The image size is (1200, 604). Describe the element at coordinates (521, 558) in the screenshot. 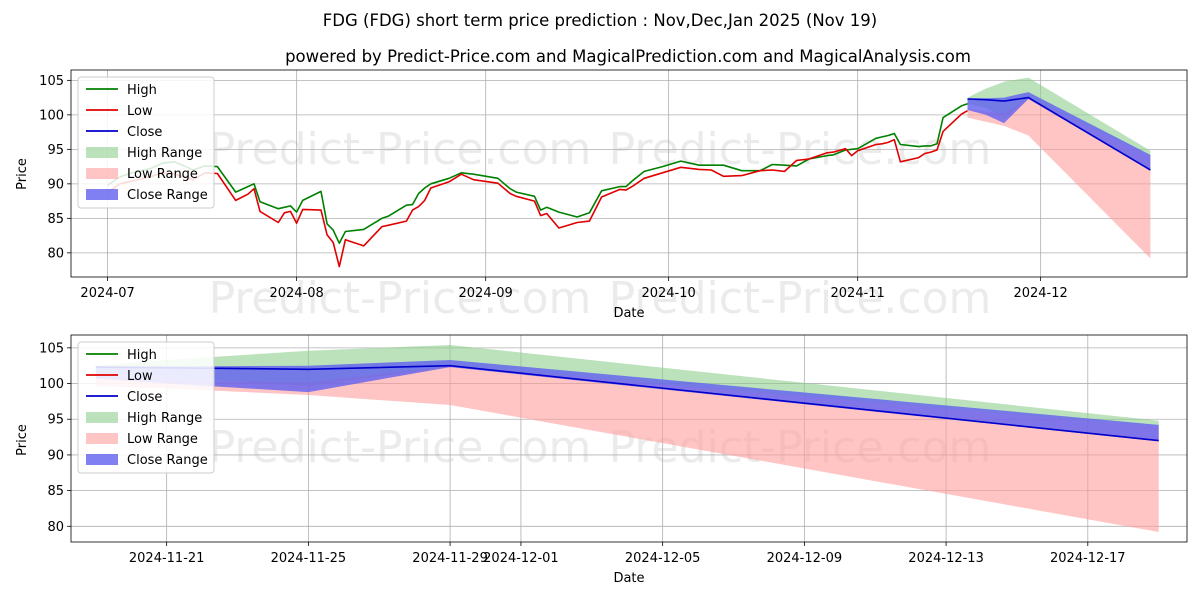

I see `x-tick-label: 2024-12-01` at that location.